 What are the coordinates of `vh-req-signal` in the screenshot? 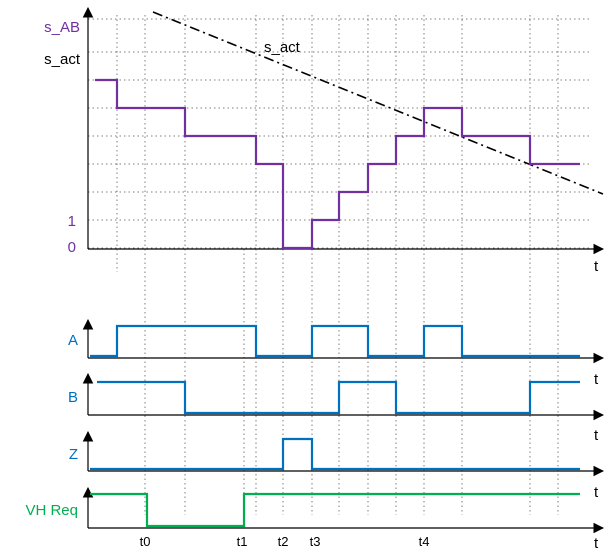 It's located at (335, 510).